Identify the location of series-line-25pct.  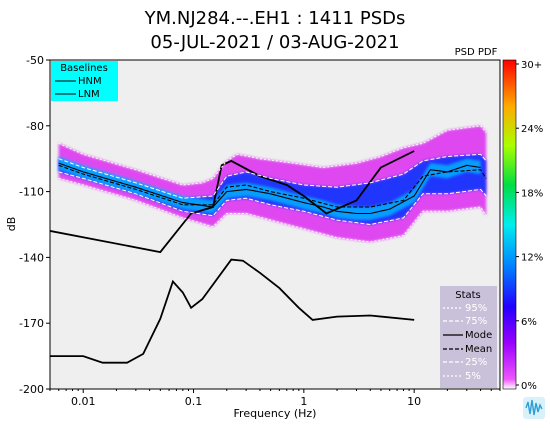
(272, 198).